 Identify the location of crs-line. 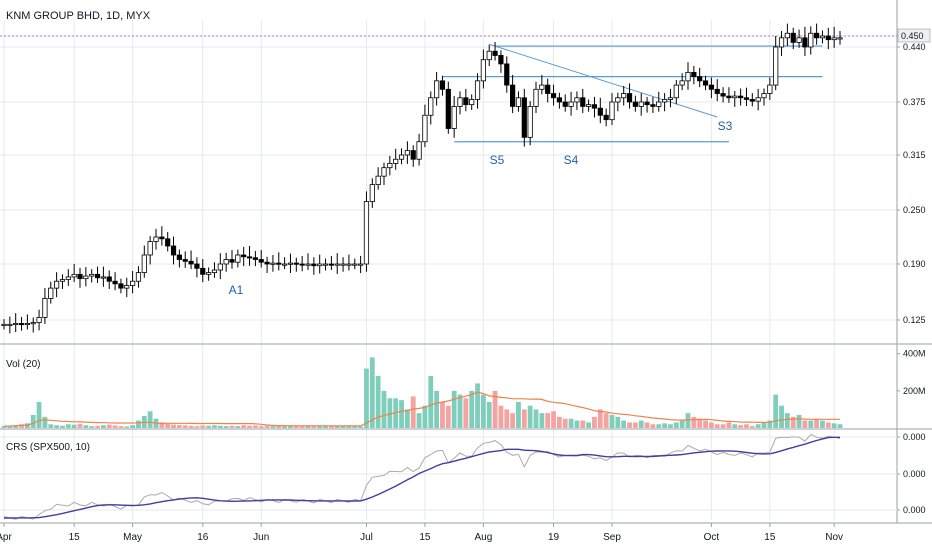
(422, 476).